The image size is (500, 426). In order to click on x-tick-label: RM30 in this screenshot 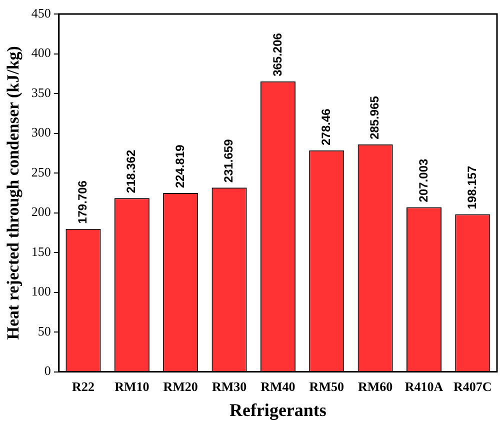, I will do `click(229, 386)`.